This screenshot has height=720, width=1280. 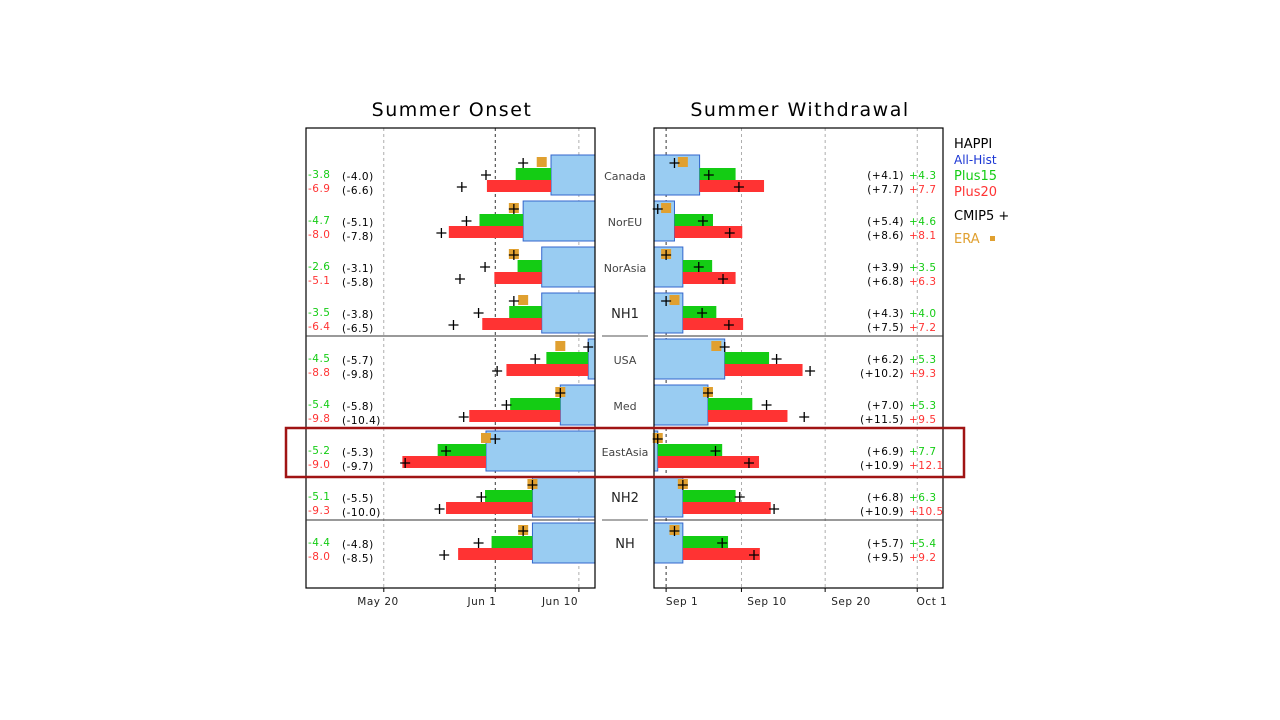 I want to click on cmip5-plus15-value: (-5.5), so click(x=358, y=499).